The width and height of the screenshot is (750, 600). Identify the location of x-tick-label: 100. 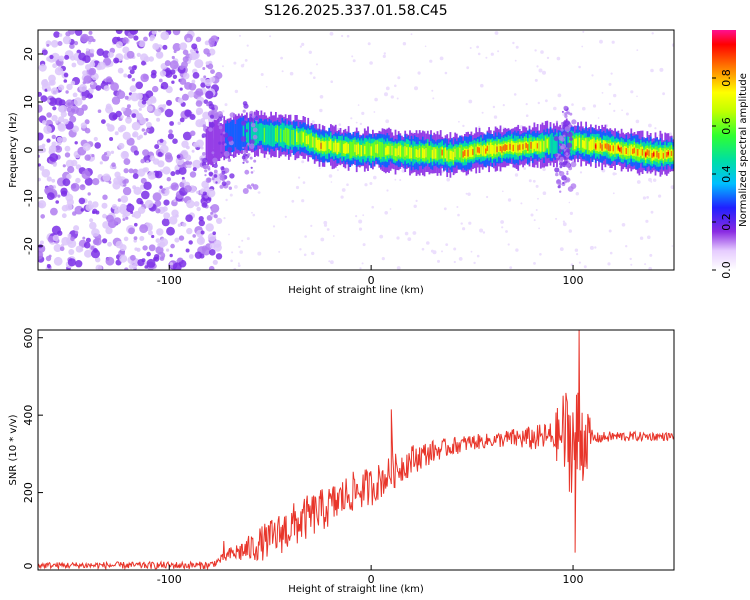
(573, 579).